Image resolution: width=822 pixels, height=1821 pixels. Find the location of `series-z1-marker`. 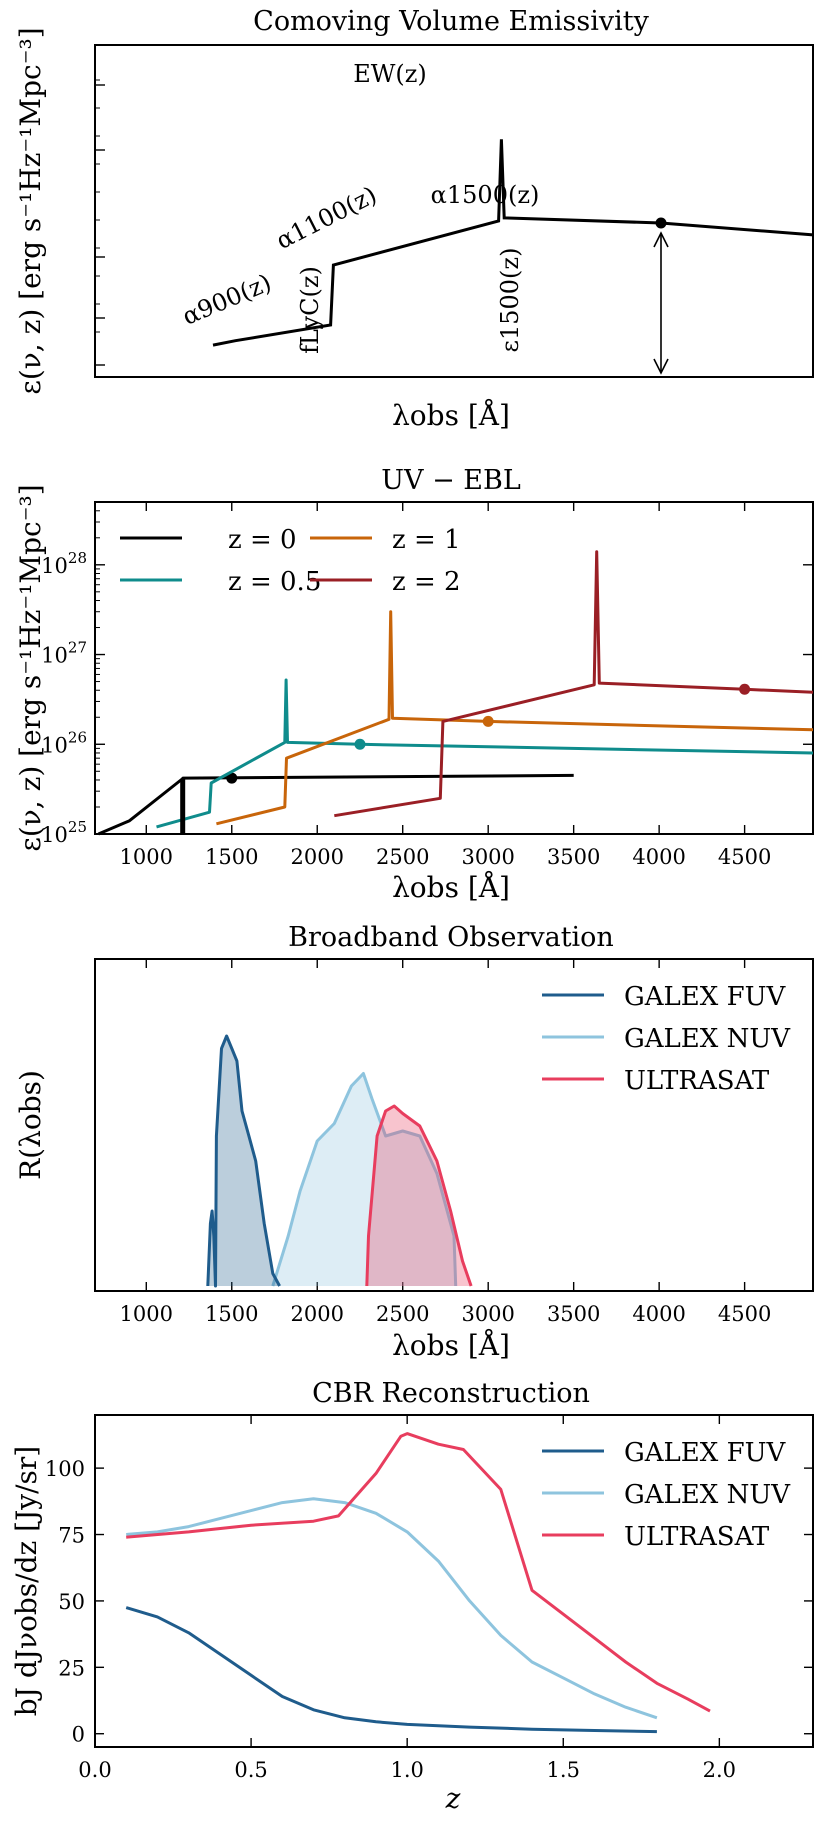

series-z1-marker is located at coordinates (488, 721).